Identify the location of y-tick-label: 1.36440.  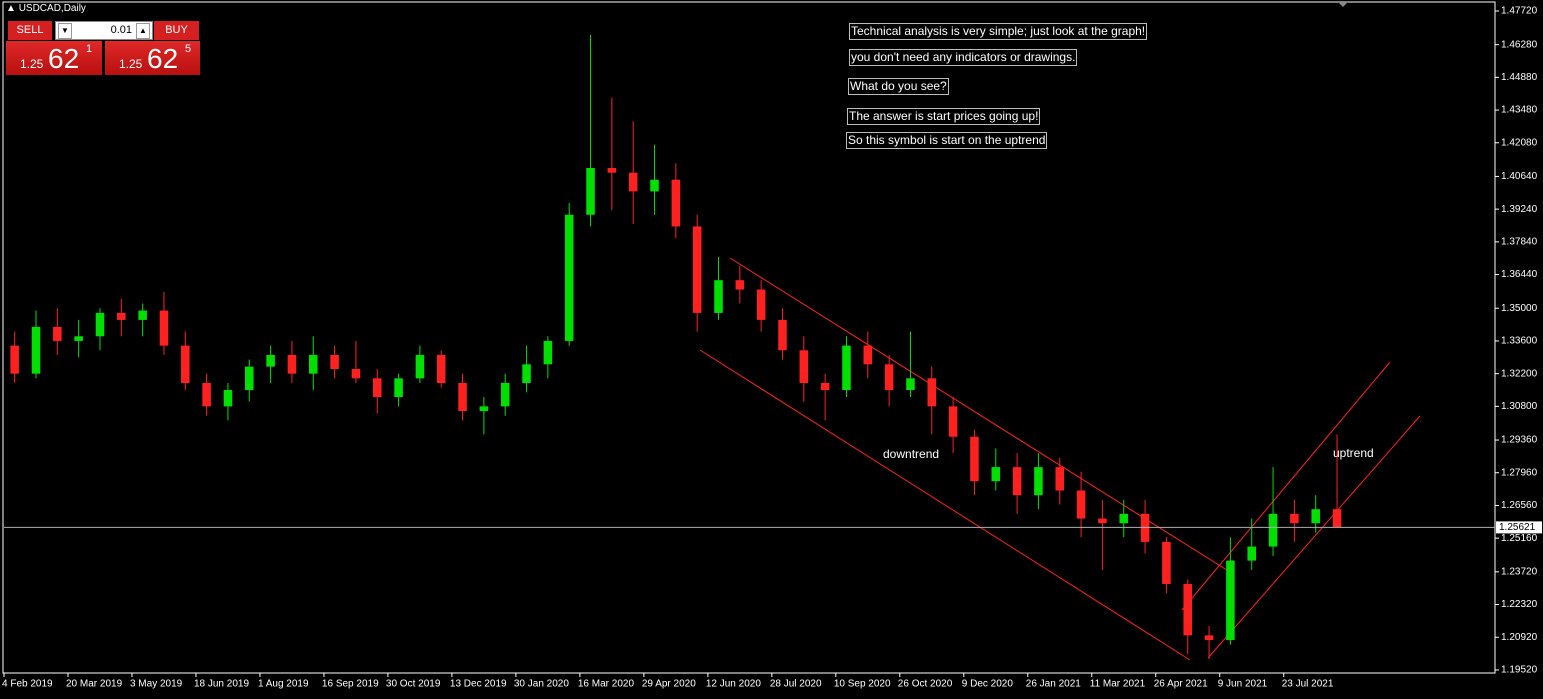
(1519, 274).